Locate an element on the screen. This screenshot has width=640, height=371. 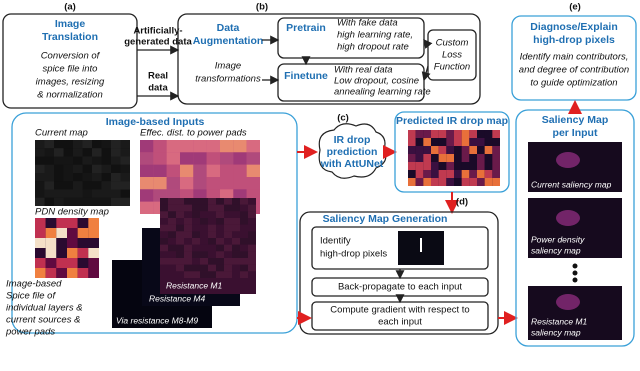
text: IR drop is located at coordinates (352, 140).